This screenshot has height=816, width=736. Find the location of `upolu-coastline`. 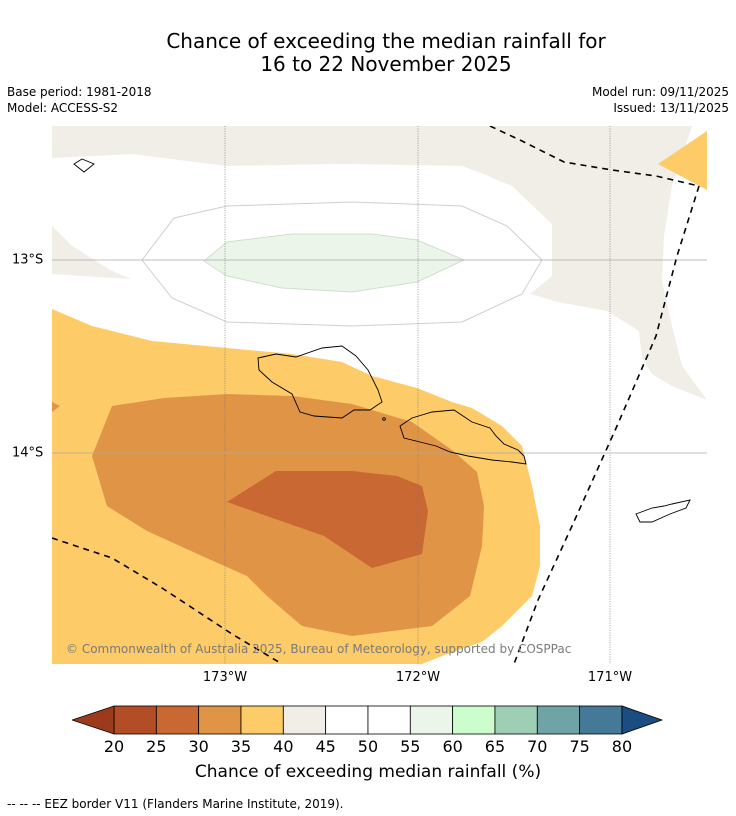

upolu-coastline is located at coordinates (463, 437).